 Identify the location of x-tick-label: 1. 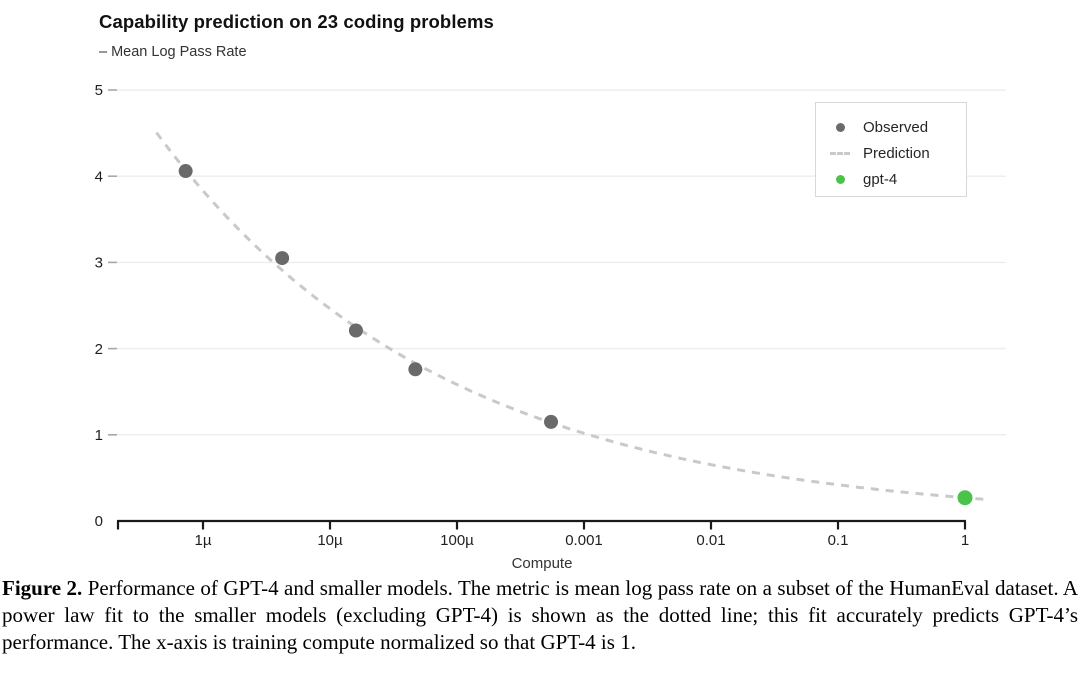
(965, 540).